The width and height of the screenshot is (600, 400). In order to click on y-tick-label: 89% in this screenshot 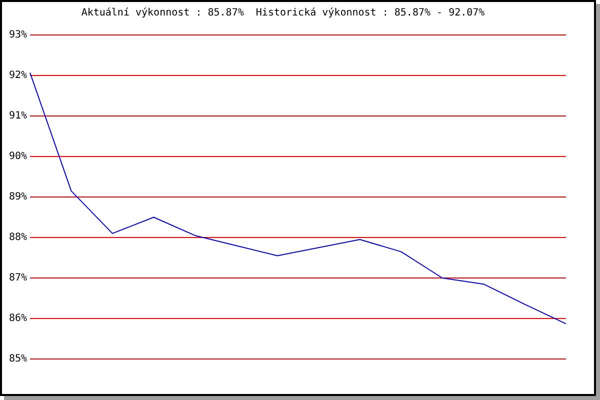, I will do `click(17, 197)`.